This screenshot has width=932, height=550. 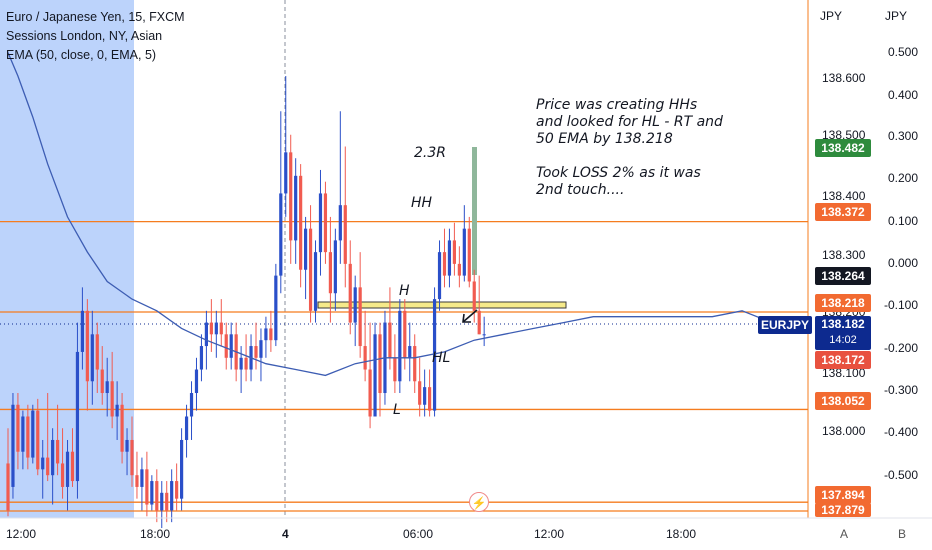 I want to click on price-tag-target: 138.482, so click(x=843, y=148).